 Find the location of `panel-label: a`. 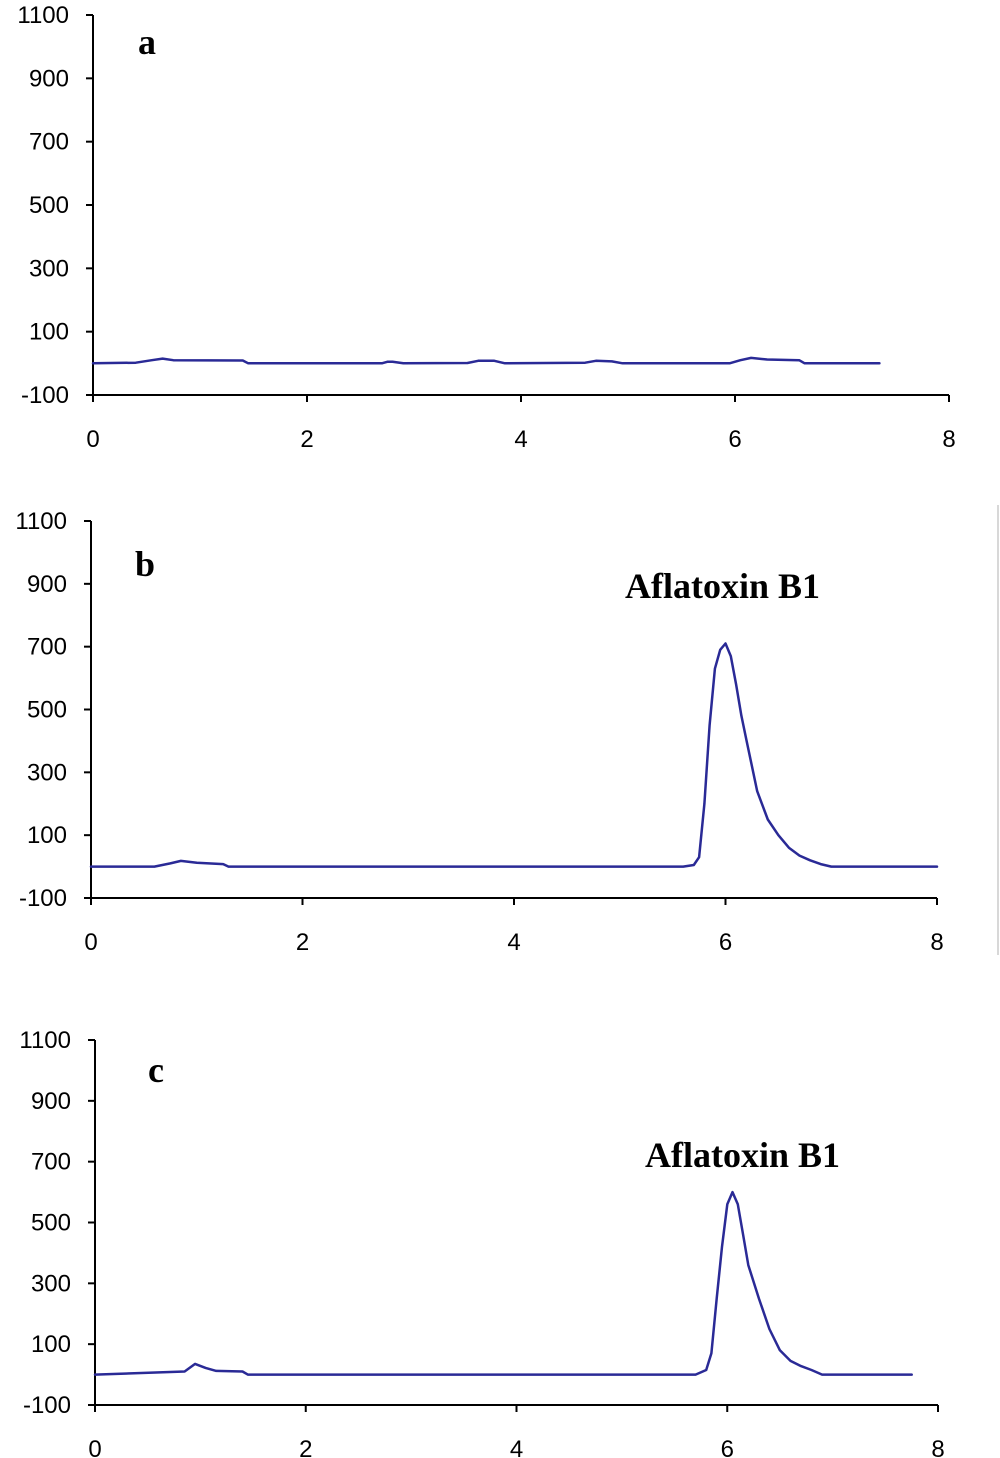

panel-label: a is located at coordinates (147, 42).